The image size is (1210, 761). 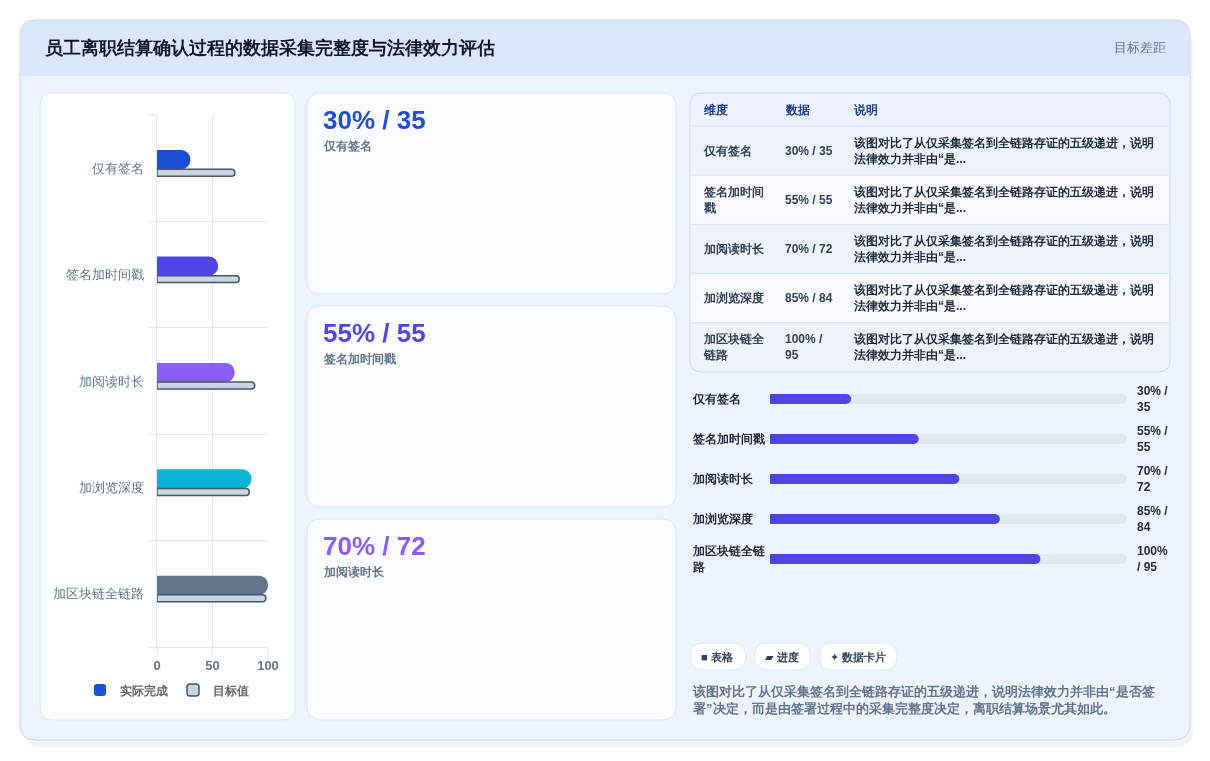 I want to click on chart-title: 员工离职结算确认过程的数据采集完整度与法律效力评估, so click(x=269, y=48).